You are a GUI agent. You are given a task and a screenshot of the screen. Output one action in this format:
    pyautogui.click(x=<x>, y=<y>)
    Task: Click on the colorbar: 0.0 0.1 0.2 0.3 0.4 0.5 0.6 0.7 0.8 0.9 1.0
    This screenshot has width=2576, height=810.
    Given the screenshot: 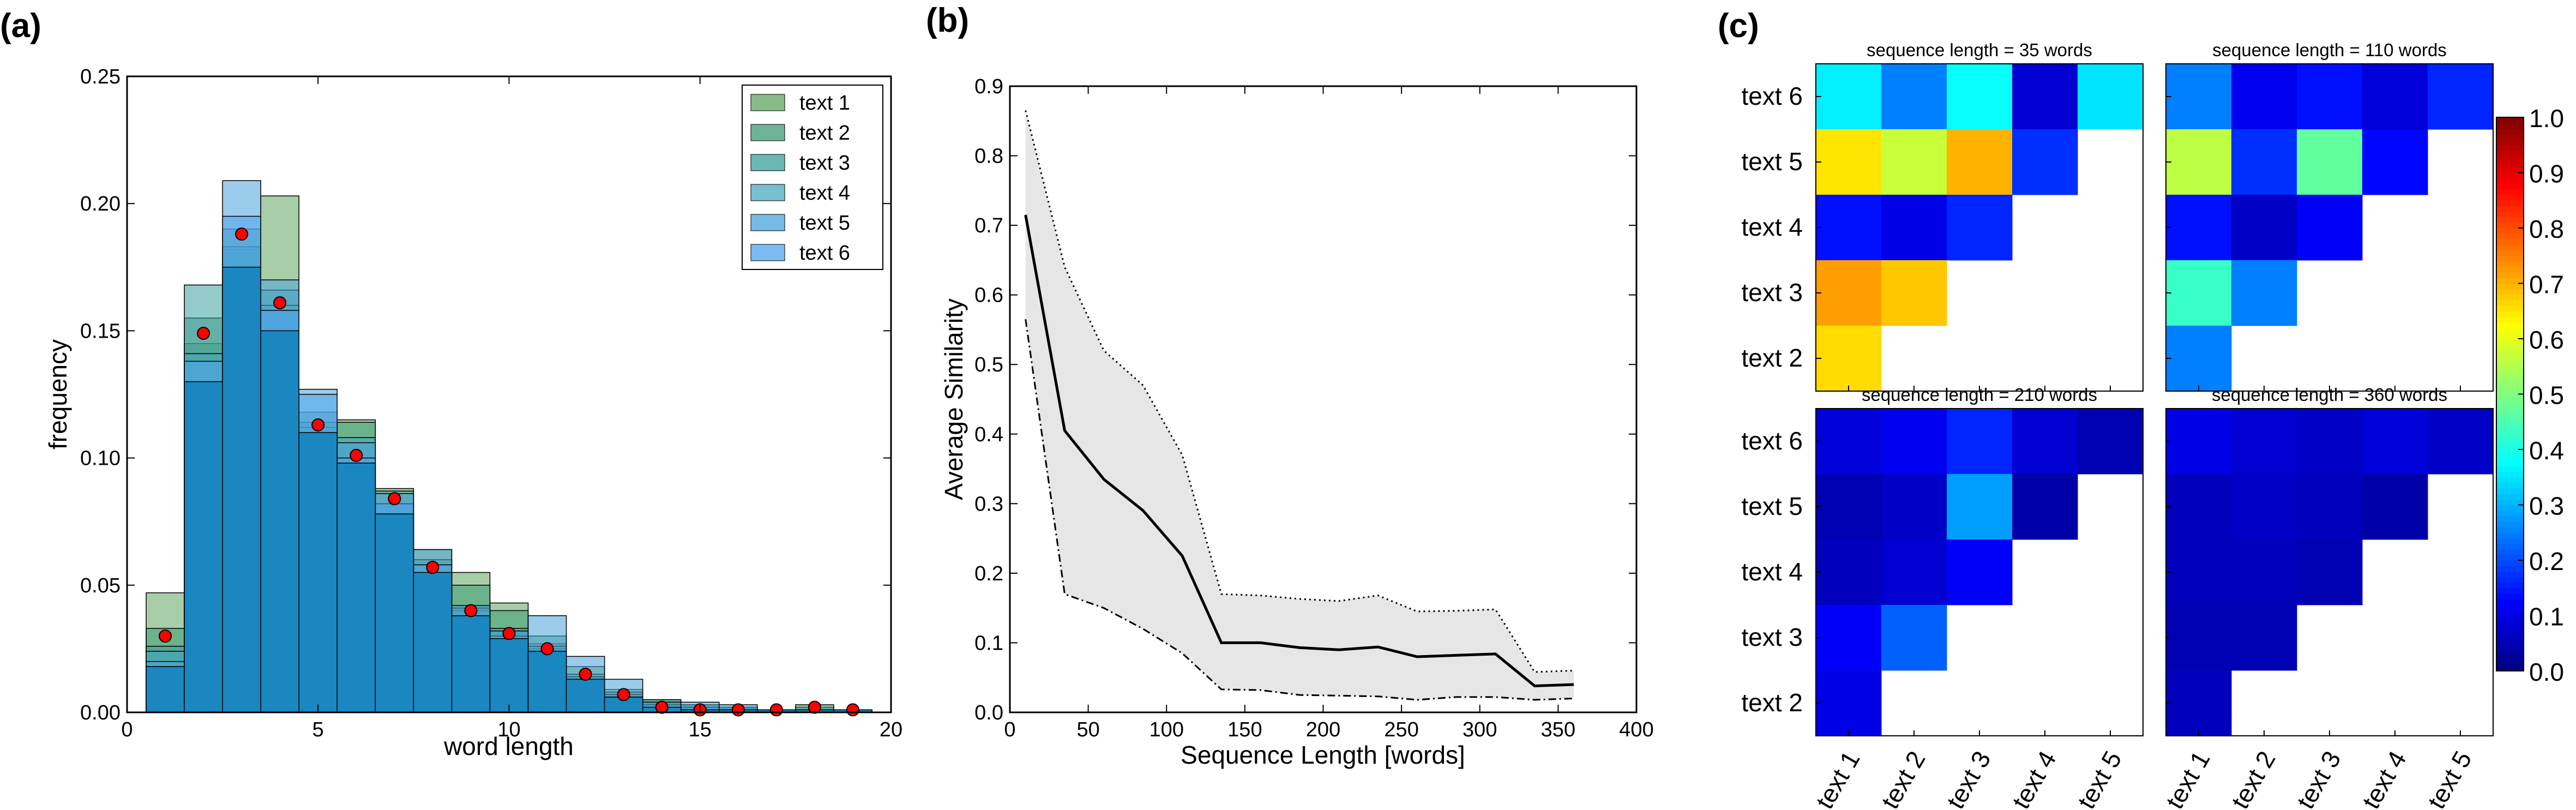 What is the action you would take?
    pyautogui.click(x=2530, y=395)
    